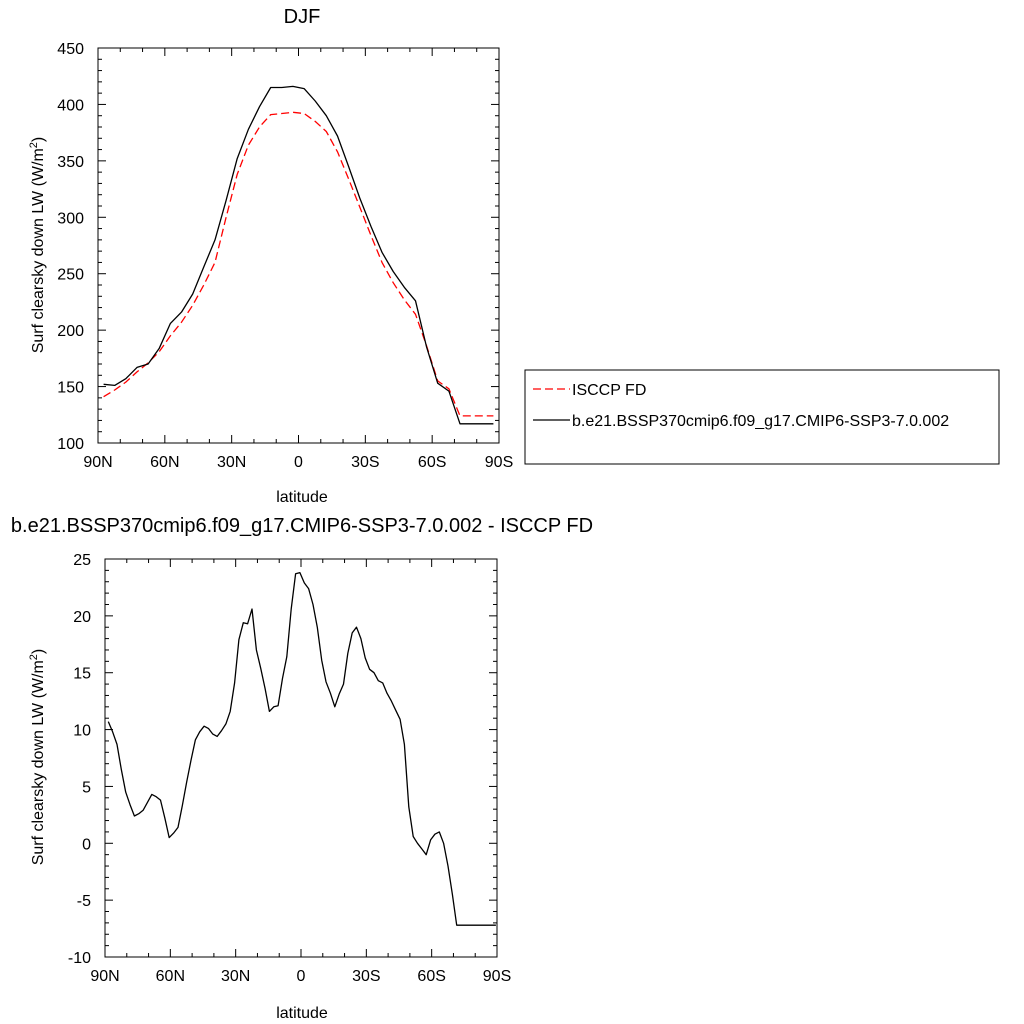 Image resolution: width=1024 pixels, height=1024 pixels. What do you see at coordinates (302, 1013) in the screenshot?
I see `bottom-x-axis-title: latitude` at bounding box center [302, 1013].